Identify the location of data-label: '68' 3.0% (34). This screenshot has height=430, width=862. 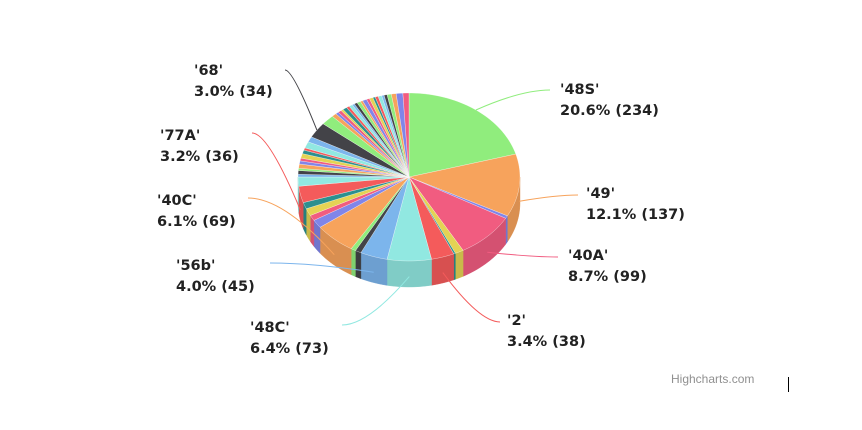
(233, 82).